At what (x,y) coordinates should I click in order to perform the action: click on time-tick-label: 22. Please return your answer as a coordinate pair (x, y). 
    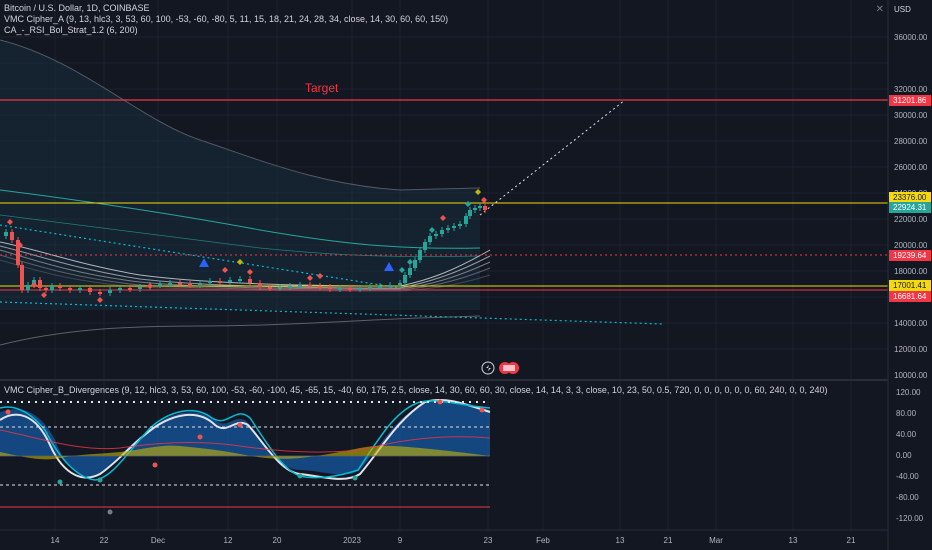
    Looking at the image, I should click on (104, 540).